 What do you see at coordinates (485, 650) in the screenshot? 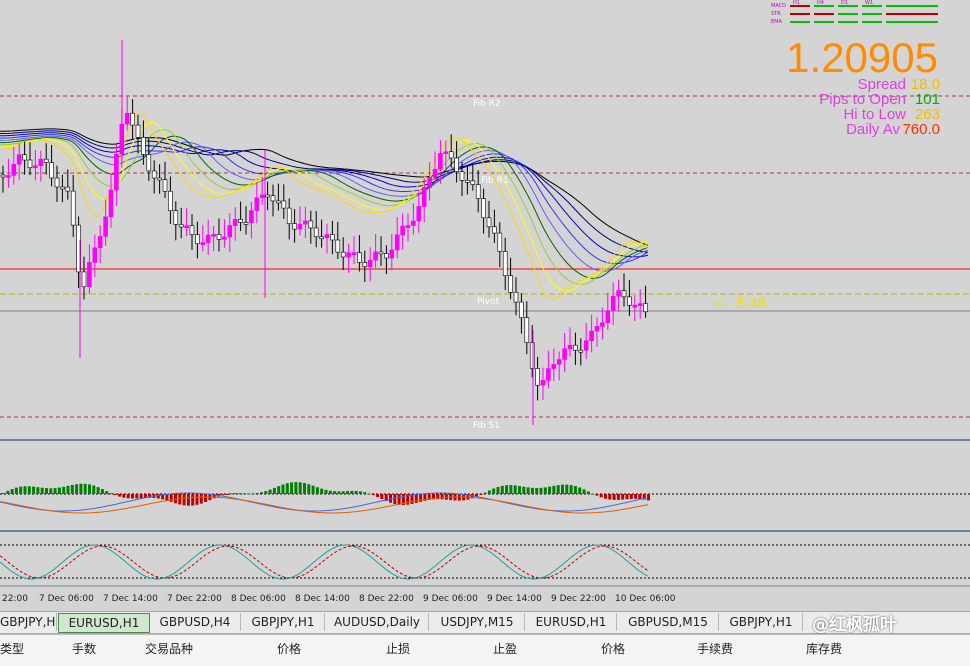
I see `trade-table-header: 类型 手数 交易品种 价格 止损 止盈 价格 手续费 库存费` at bounding box center [485, 650].